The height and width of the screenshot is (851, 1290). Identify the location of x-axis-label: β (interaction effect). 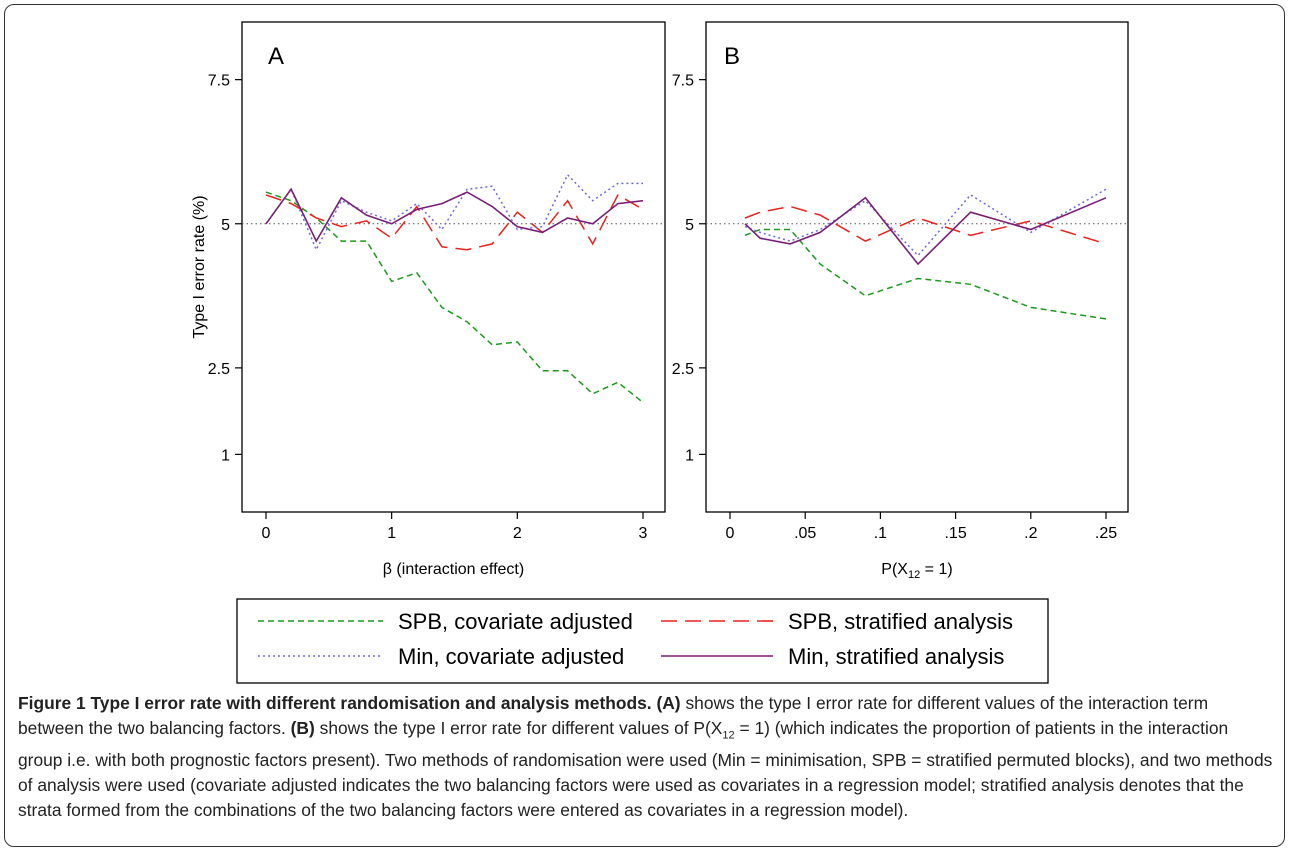
(453, 569).